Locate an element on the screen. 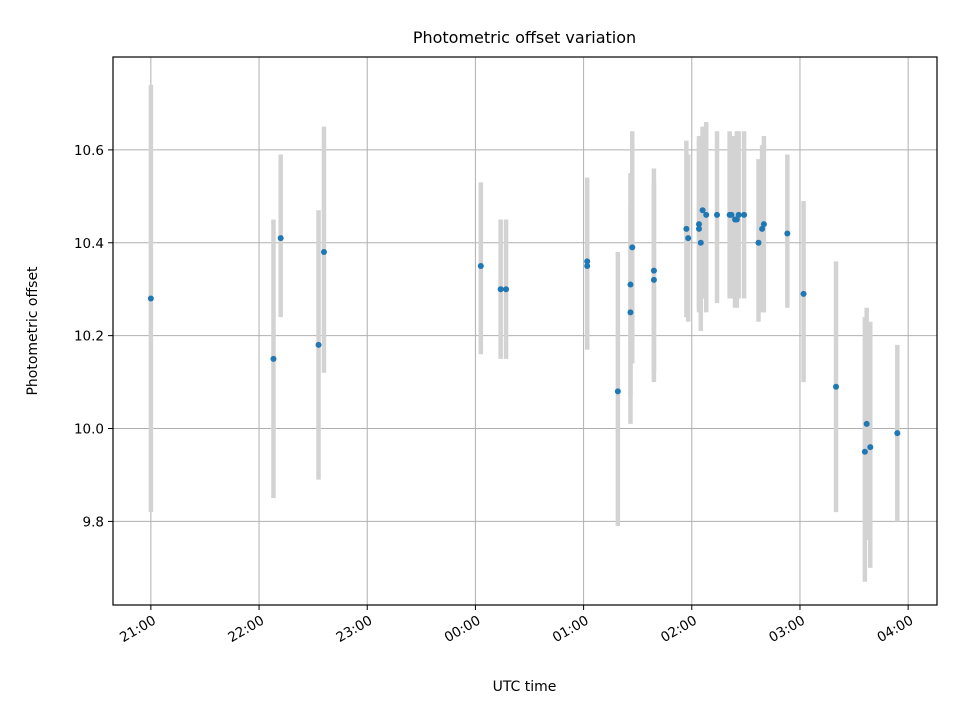 The height and width of the screenshot is (720, 960). y-tick-label: 9.8 is located at coordinates (93, 522).